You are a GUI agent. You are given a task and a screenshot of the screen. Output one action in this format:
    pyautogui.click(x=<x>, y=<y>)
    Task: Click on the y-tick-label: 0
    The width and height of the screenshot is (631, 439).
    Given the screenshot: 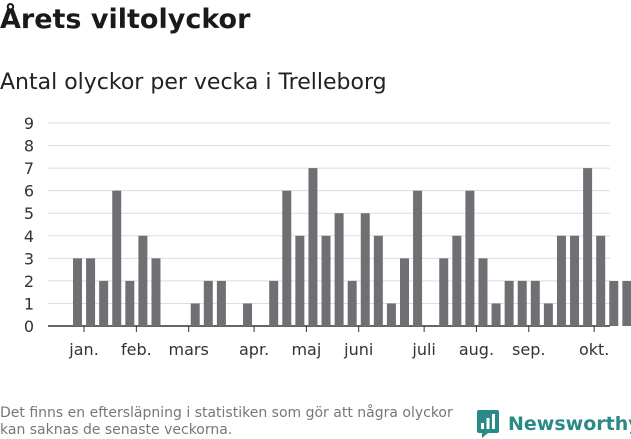 What is the action you would take?
    pyautogui.click(x=29, y=326)
    